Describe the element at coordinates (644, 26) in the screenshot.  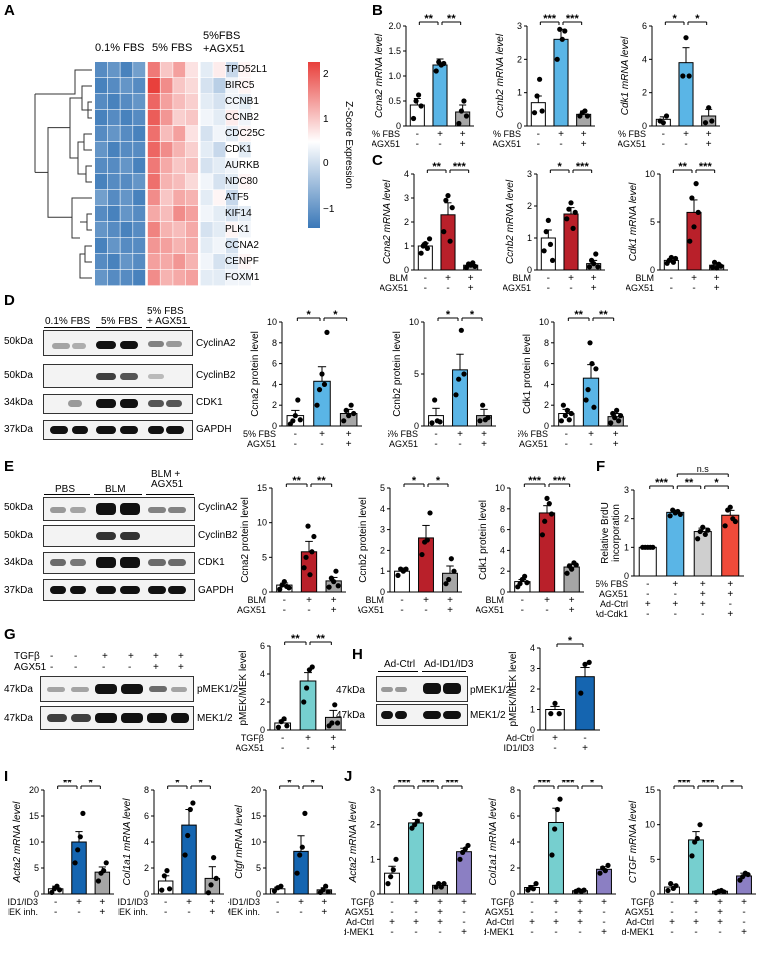
I see `tick-label: 6` at that location.